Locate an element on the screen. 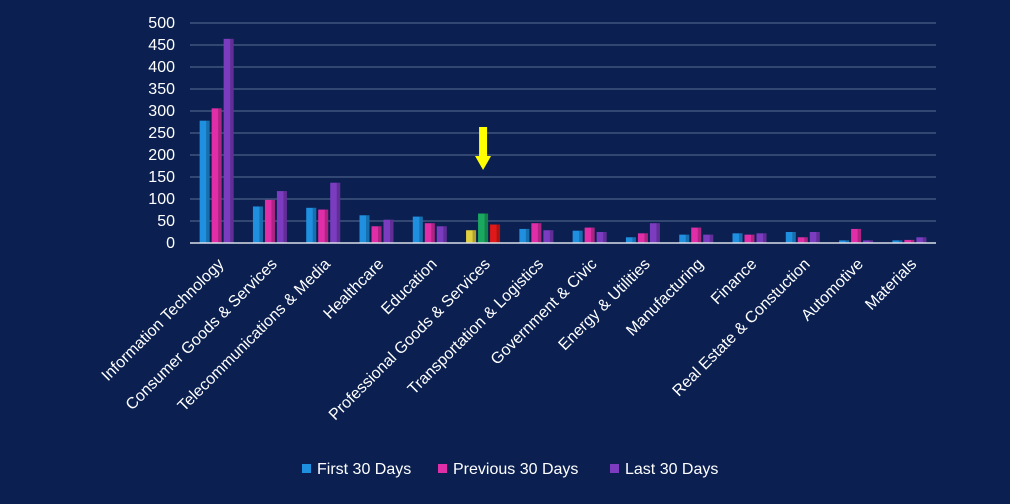 The image size is (1010, 504). arrow-head is located at coordinates (483, 163).